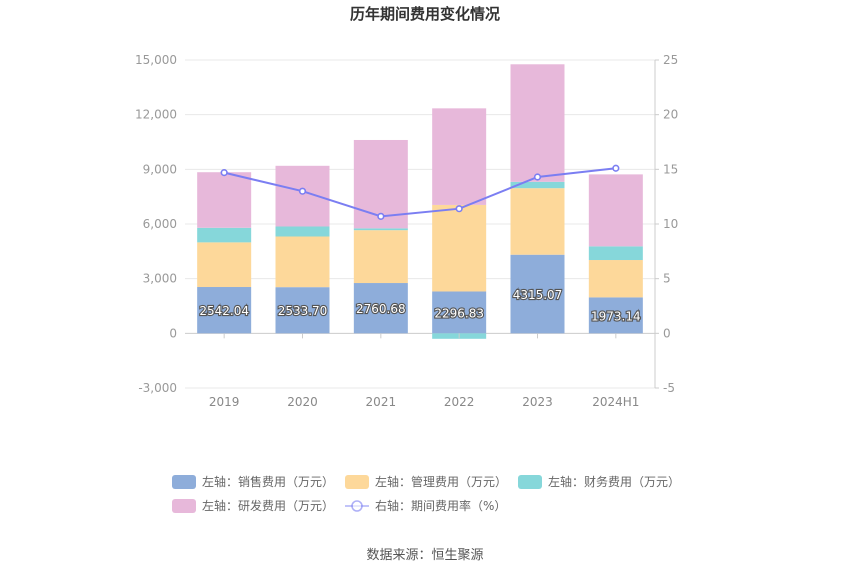  What do you see at coordinates (268, 505) in the screenshot?
I see `legend-label: 左轴：研发费用（万元）` at bounding box center [268, 505].